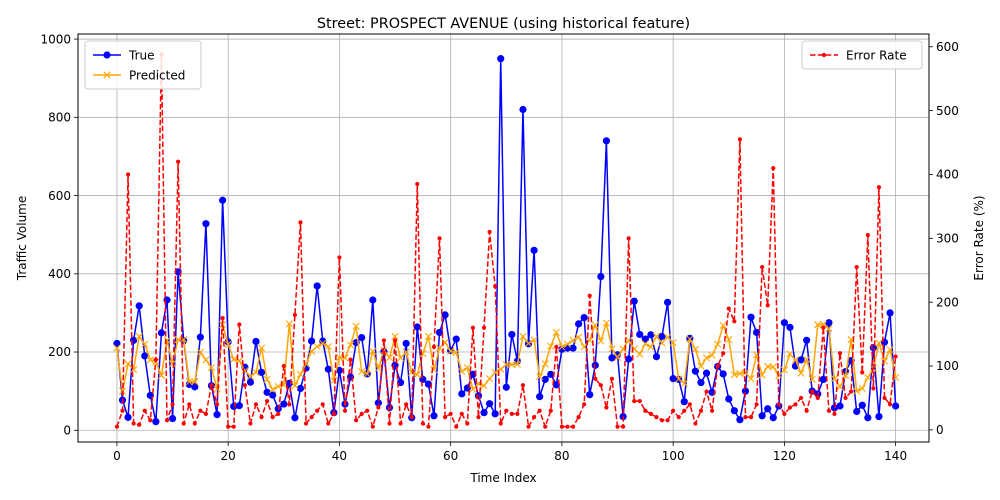 This screenshot has height=500, width=1000. What do you see at coordinates (59, 196) in the screenshot?
I see `y-tick-label: 600` at bounding box center [59, 196].